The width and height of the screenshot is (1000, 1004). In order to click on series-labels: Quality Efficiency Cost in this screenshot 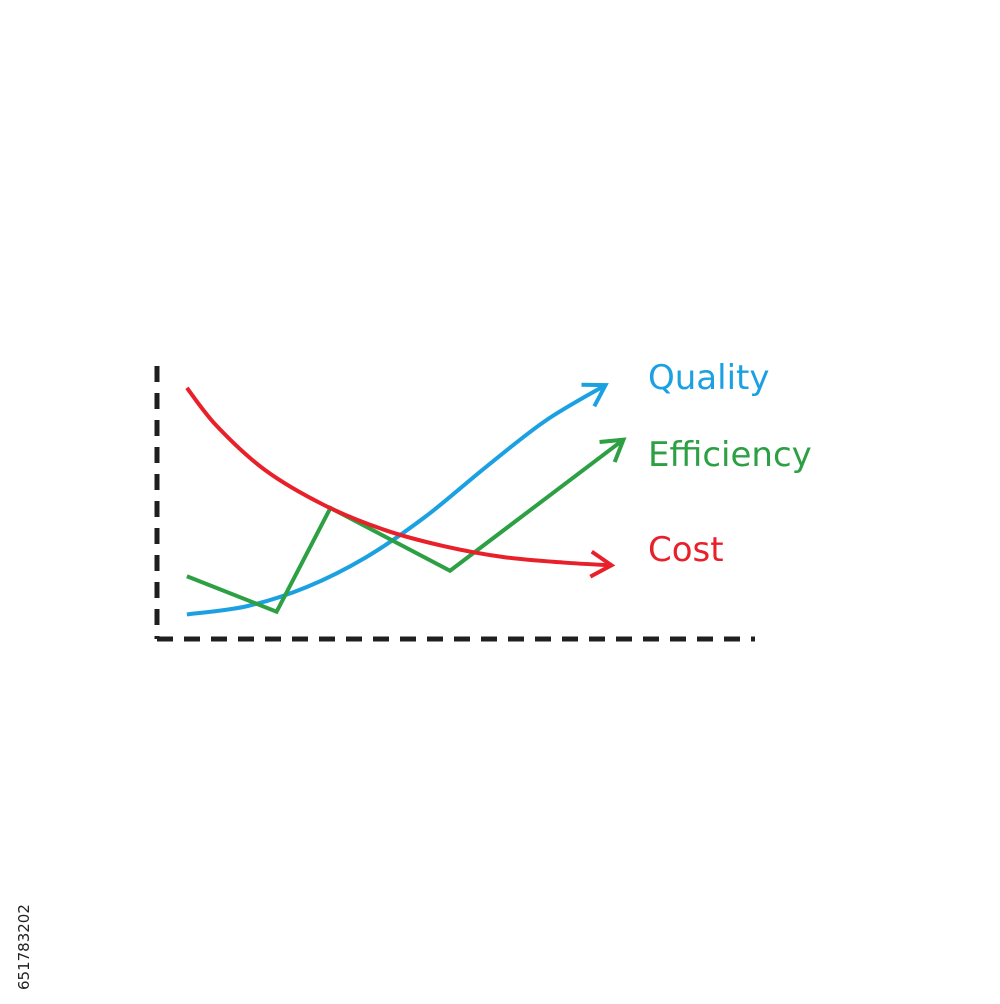, I will do `click(730, 464)`.